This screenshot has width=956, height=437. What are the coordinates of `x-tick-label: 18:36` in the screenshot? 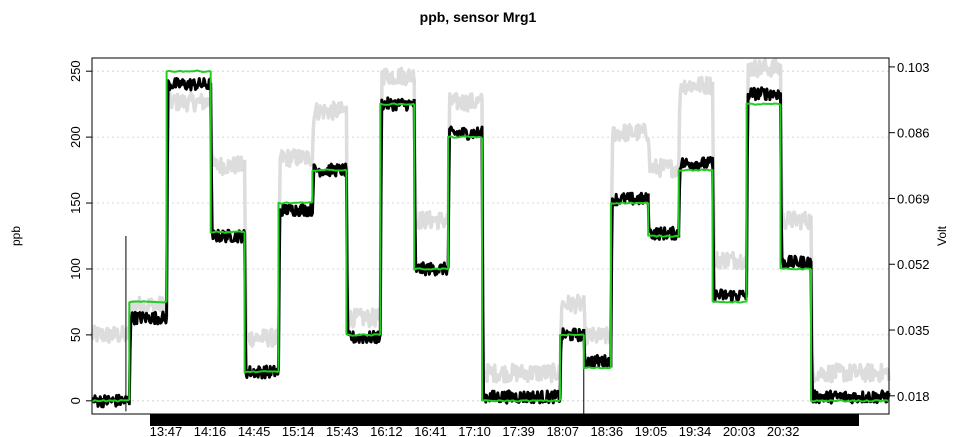 It's located at (607, 430).